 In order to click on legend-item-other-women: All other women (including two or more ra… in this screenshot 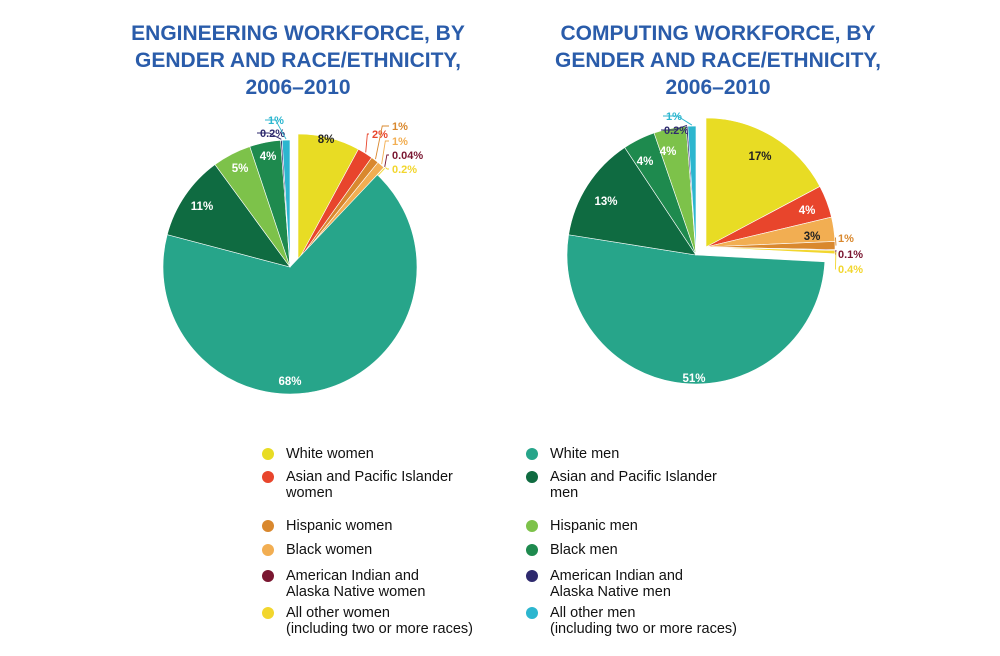, I will do `click(394, 621)`.